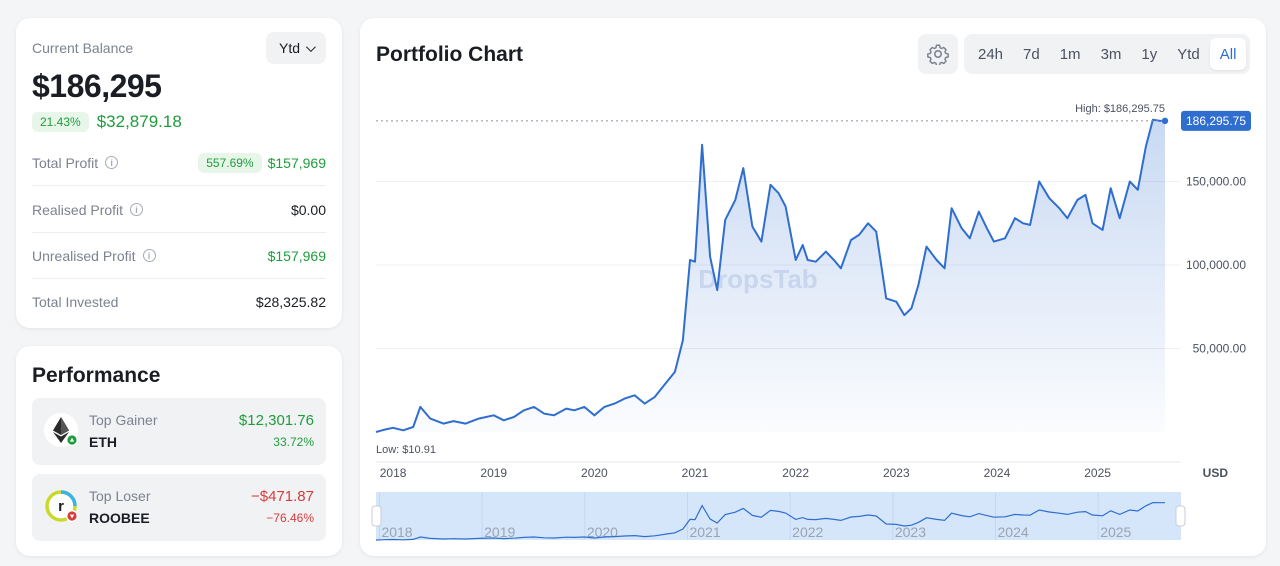 This screenshot has width=1280, height=566. What do you see at coordinates (179, 302) in the screenshot?
I see `total-invested-row: Total Invested $28,325.82` at bounding box center [179, 302].